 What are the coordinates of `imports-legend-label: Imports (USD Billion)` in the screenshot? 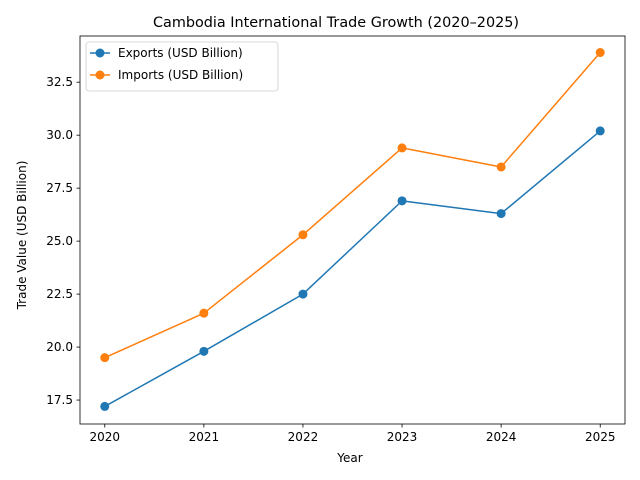 It's located at (180, 75).